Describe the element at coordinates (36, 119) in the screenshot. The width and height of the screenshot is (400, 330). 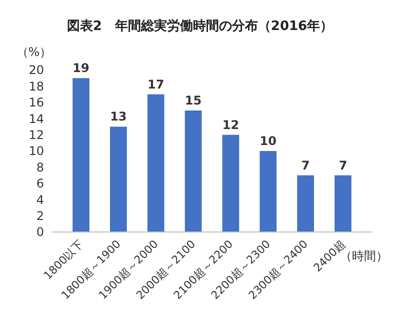
I see `y-tick-label: 14` at that location.